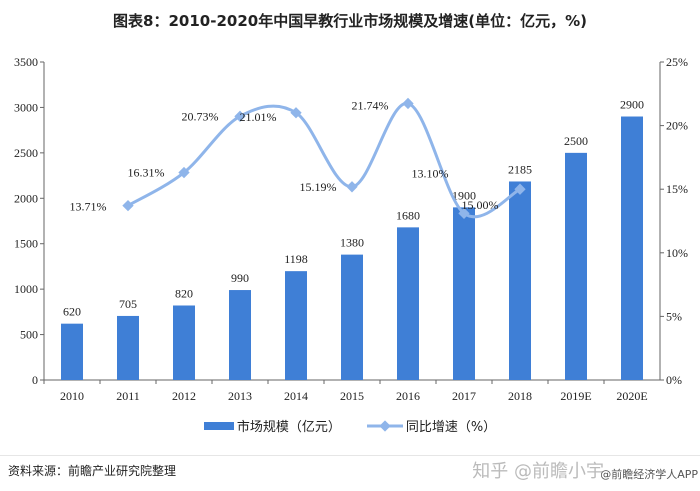  I want to click on left-tick-label: 1000, so click(26, 289).